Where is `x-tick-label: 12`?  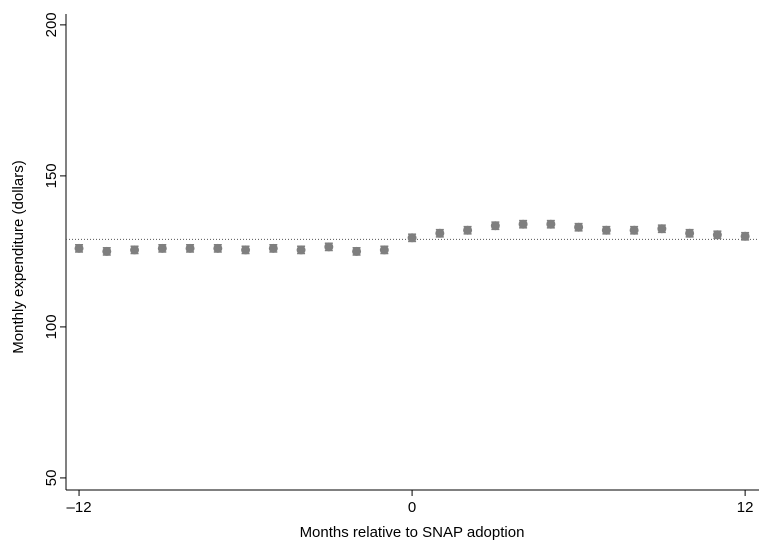 x-tick-label: 12 is located at coordinates (745, 507).